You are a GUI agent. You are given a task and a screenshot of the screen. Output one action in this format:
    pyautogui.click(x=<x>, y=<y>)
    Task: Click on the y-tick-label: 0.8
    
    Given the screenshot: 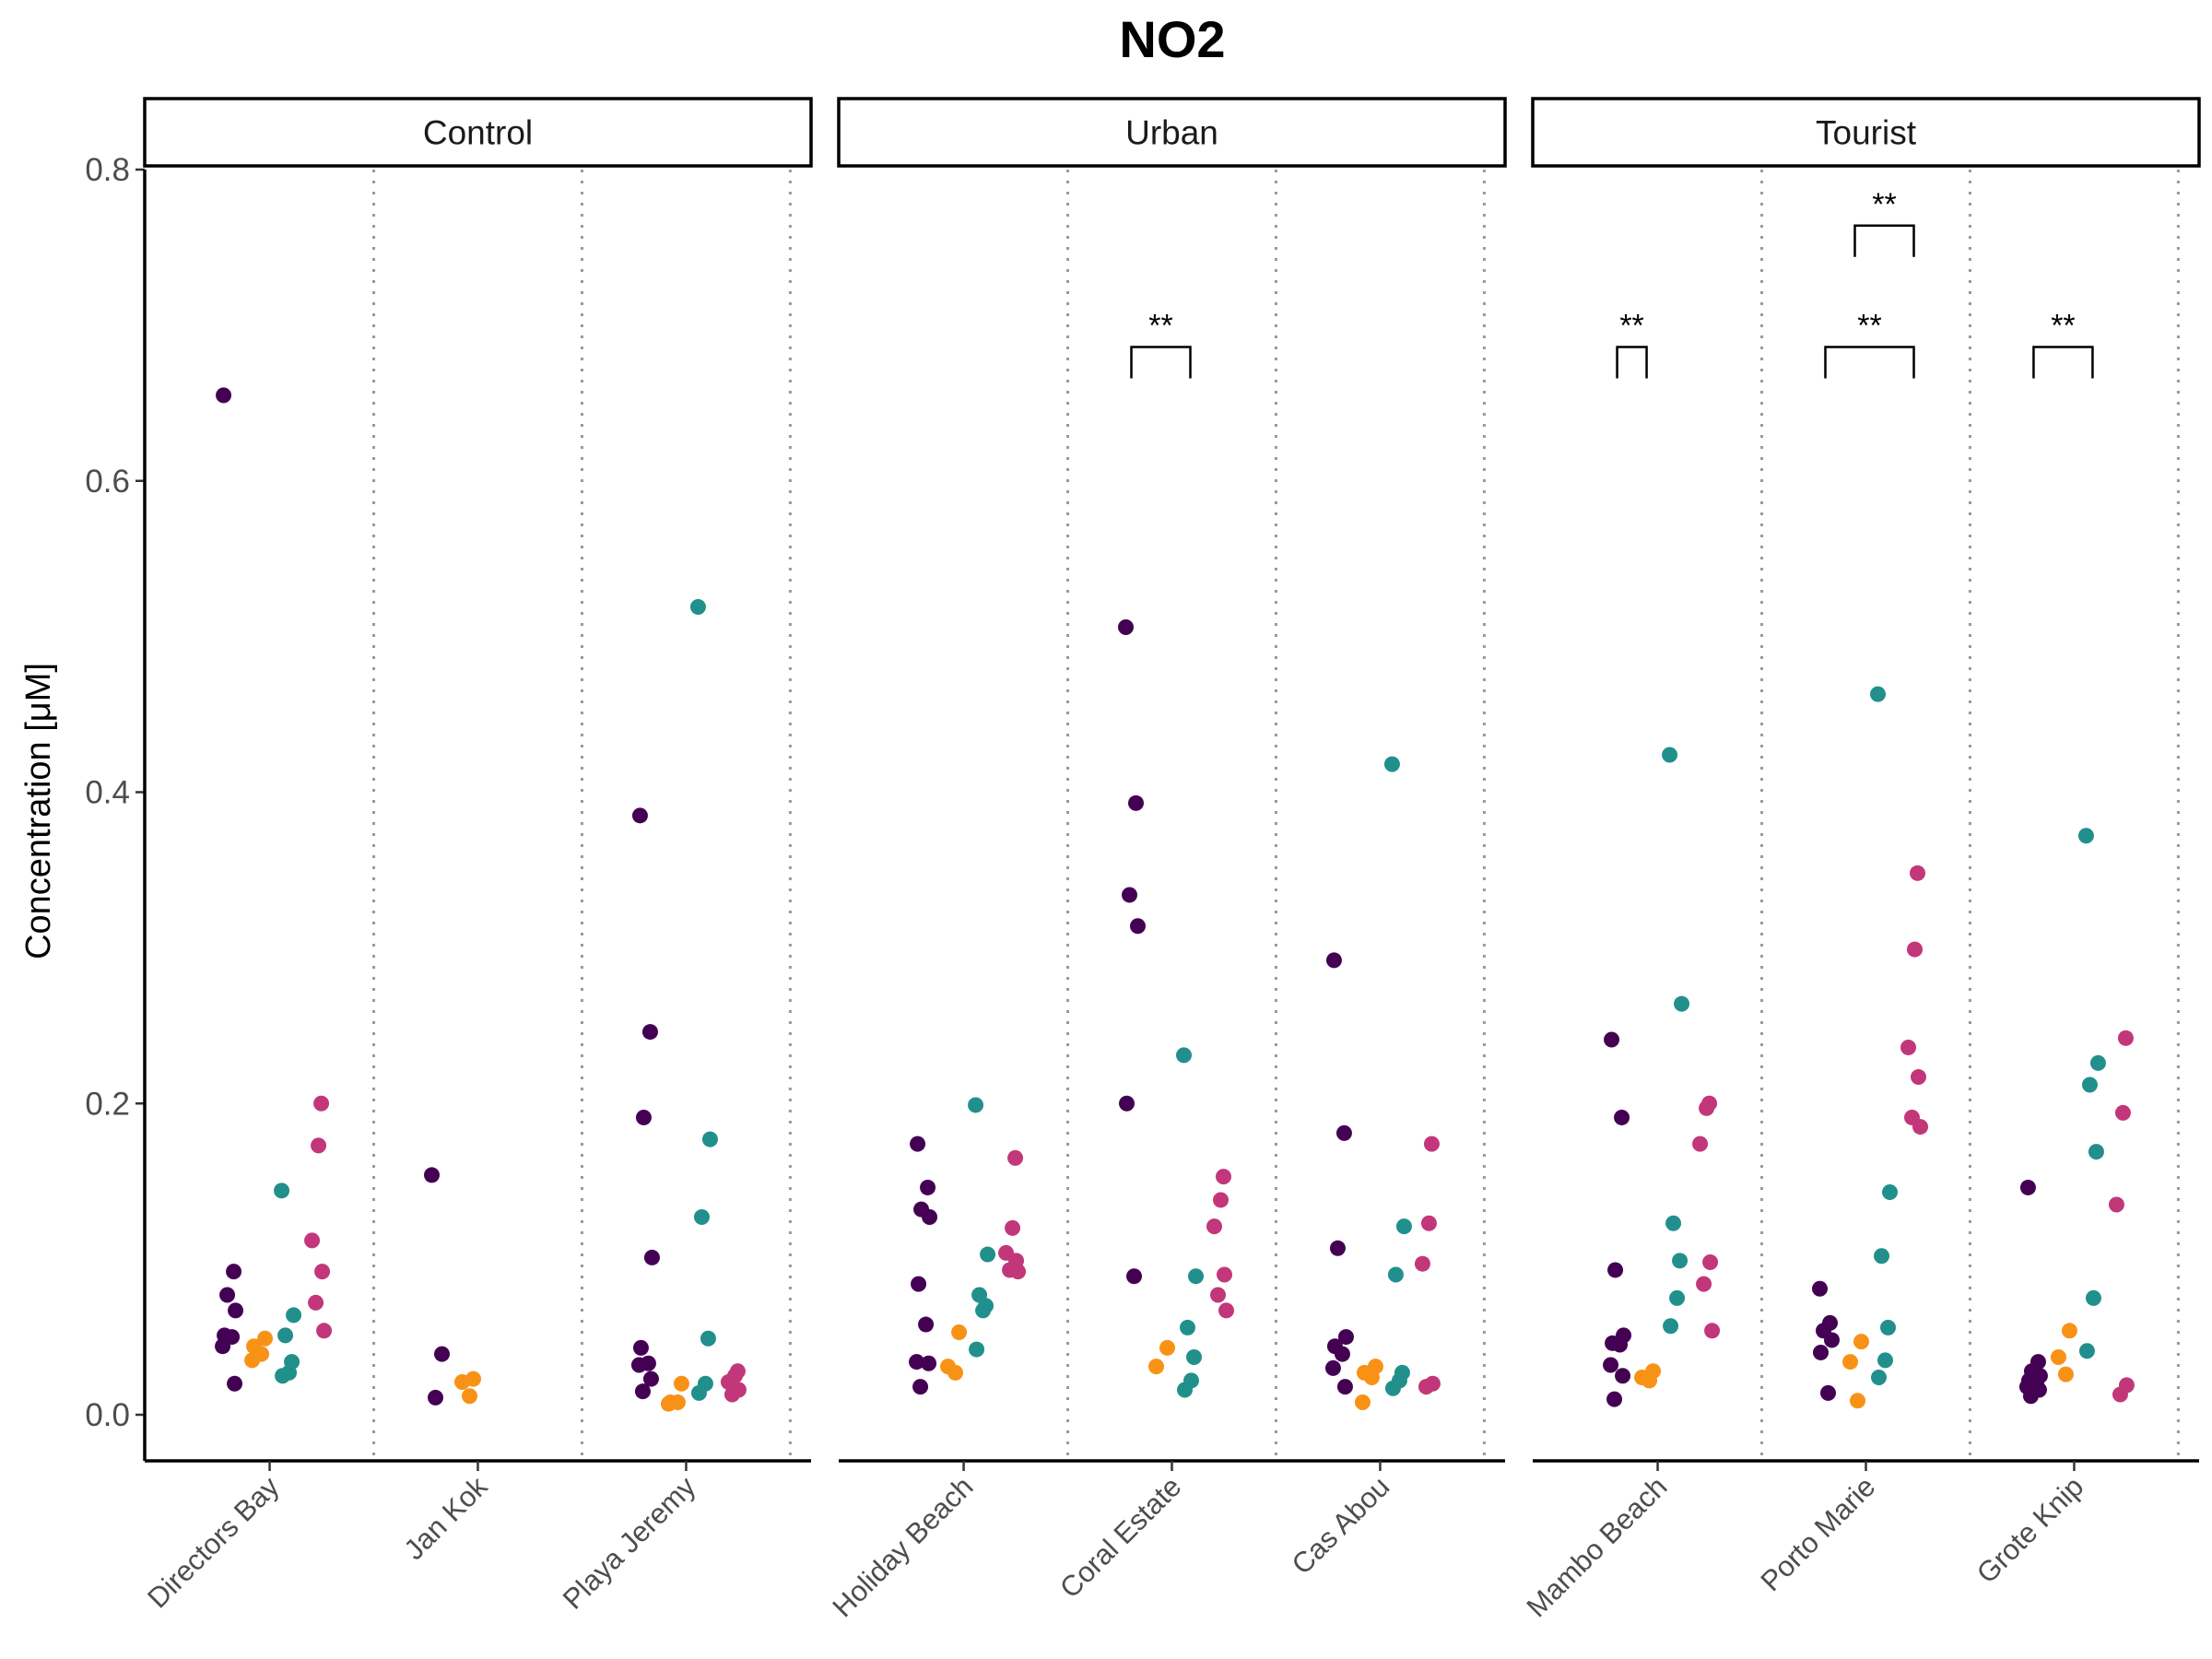 What is the action you would take?
    pyautogui.click(x=107, y=170)
    